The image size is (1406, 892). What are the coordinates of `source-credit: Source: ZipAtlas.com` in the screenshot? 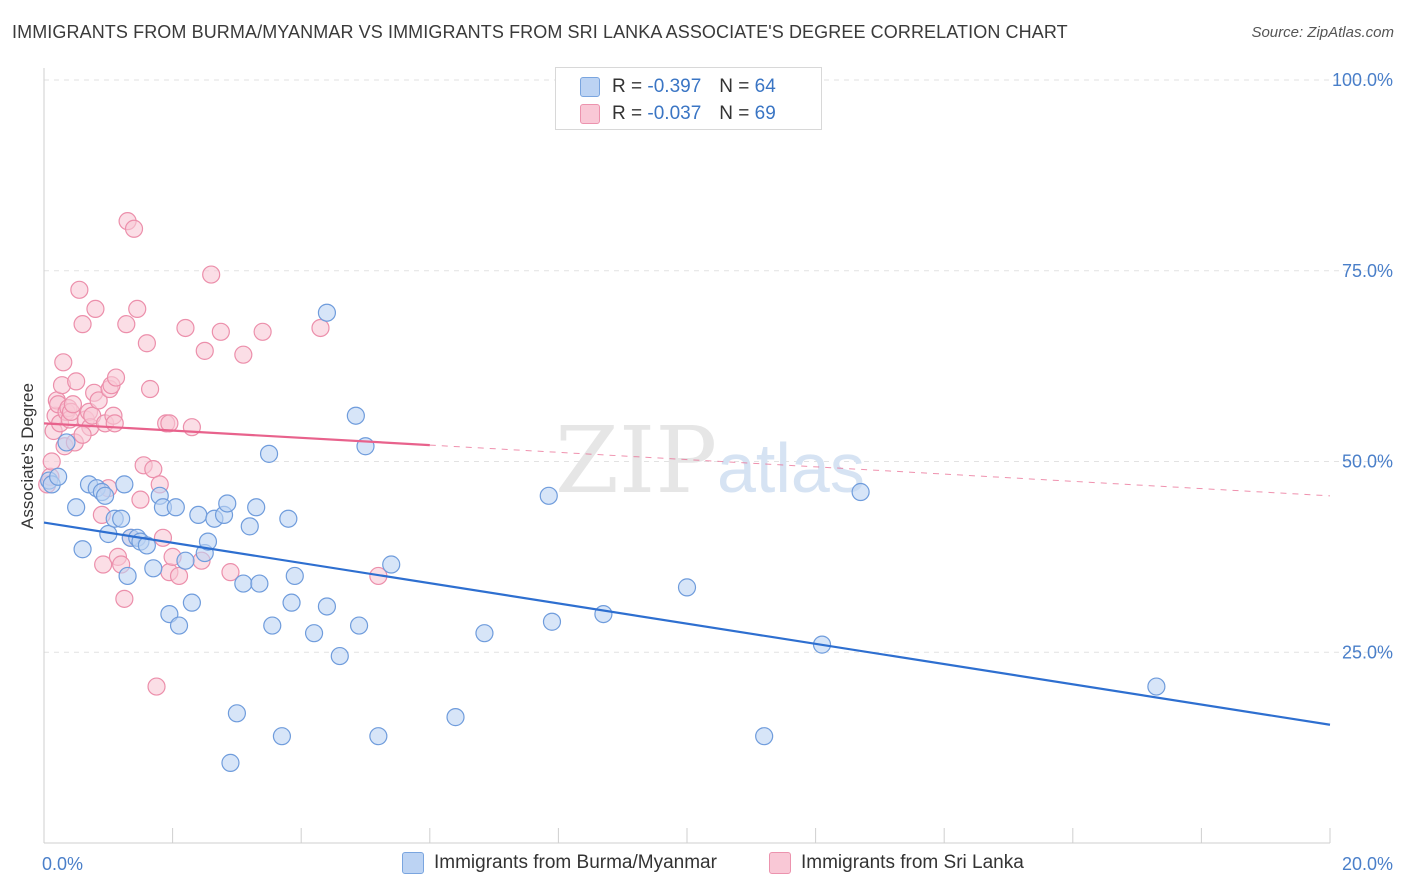 It's located at (1322, 32).